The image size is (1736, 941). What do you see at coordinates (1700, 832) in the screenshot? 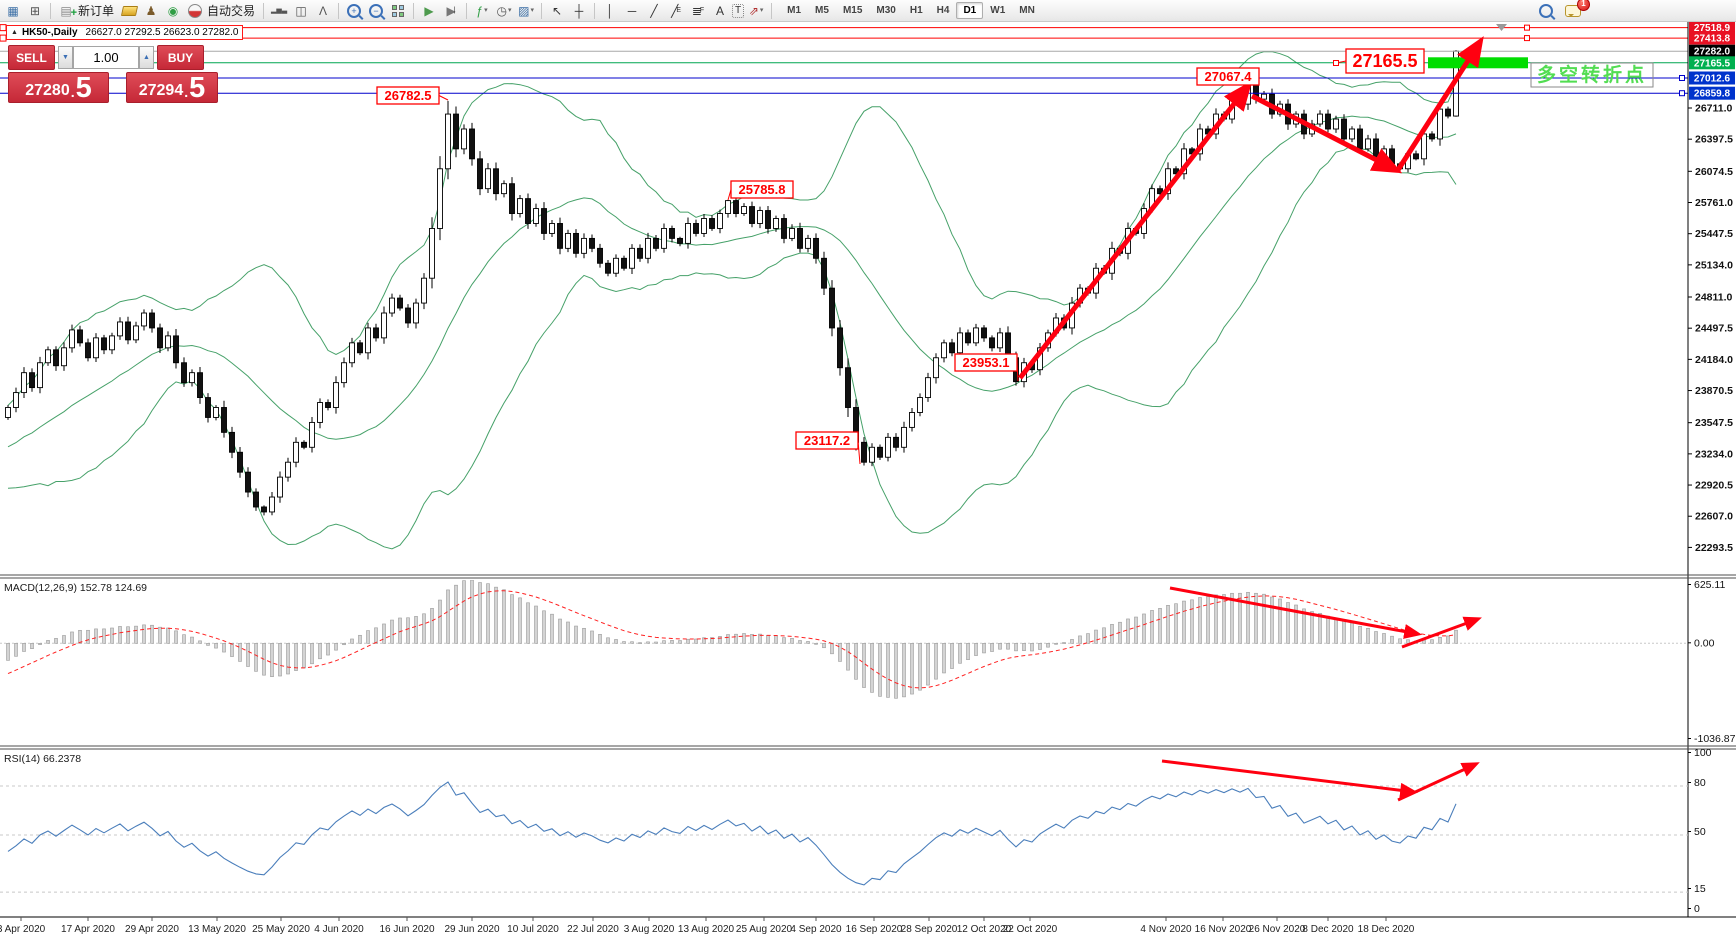
I see `svg-text: 50` at bounding box center [1700, 832].